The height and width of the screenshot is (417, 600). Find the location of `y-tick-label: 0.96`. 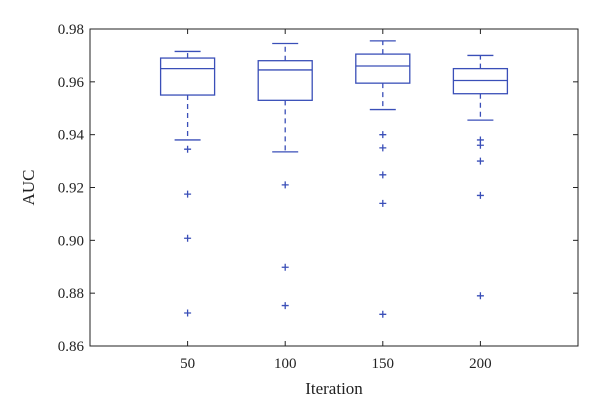

y-tick-label: 0.96 is located at coordinates (71, 83).